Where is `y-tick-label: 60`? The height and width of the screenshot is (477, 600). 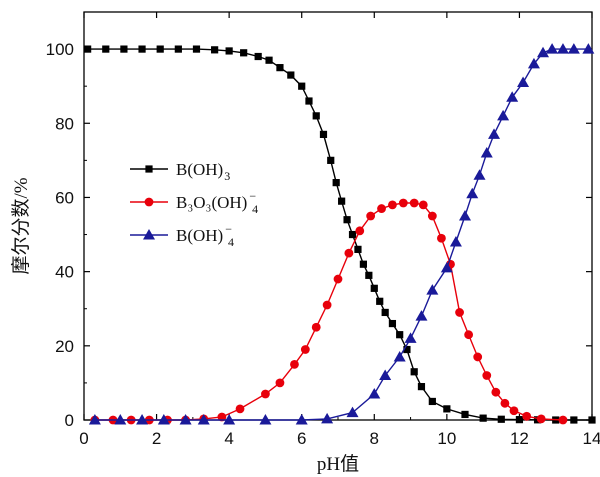
y-tick-label: 60 is located at coordinates (64, 197).